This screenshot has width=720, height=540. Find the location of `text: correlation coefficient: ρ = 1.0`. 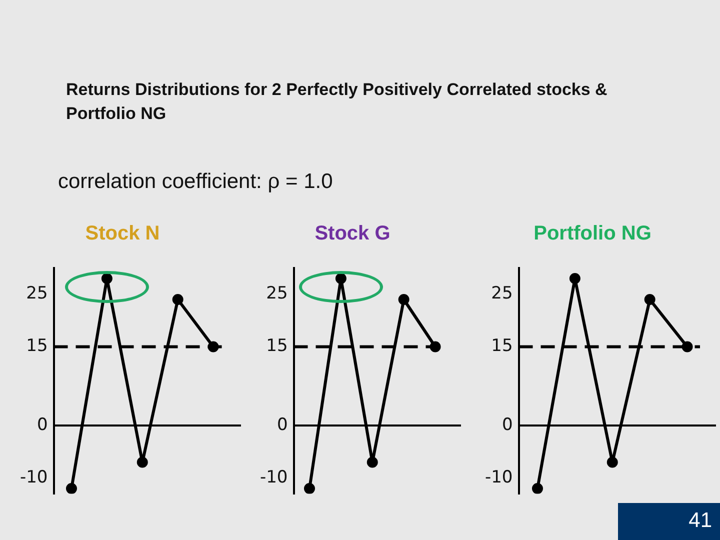

text: correlation coefficient: ρ = 1.0 is located at coordinates (195, 182).